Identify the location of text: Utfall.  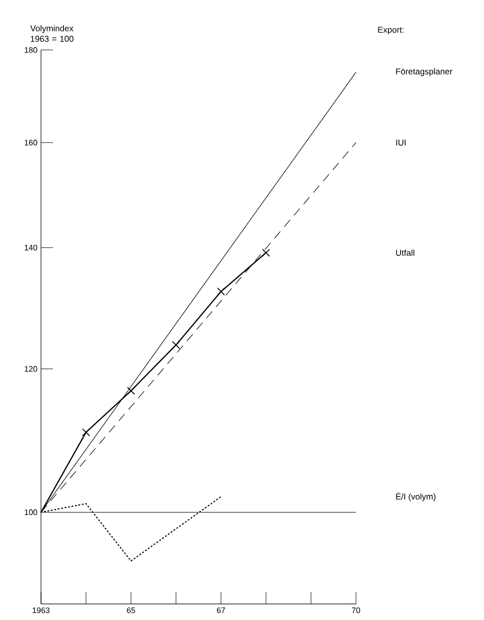
(405, 253).